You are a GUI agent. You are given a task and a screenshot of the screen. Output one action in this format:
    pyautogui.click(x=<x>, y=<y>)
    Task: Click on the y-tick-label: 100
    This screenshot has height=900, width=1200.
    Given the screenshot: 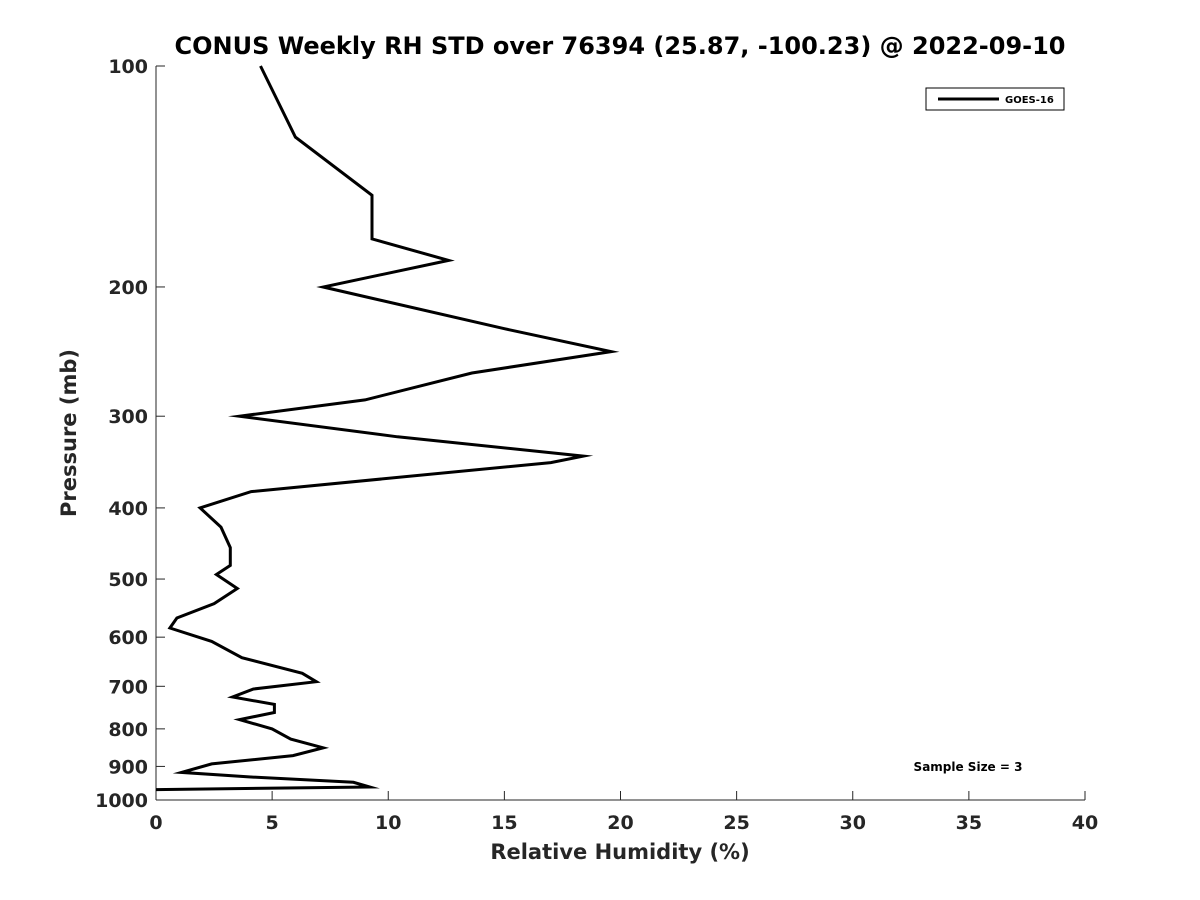 What is the action you would take?
    pyautogui.click(x=128, y=67)
    